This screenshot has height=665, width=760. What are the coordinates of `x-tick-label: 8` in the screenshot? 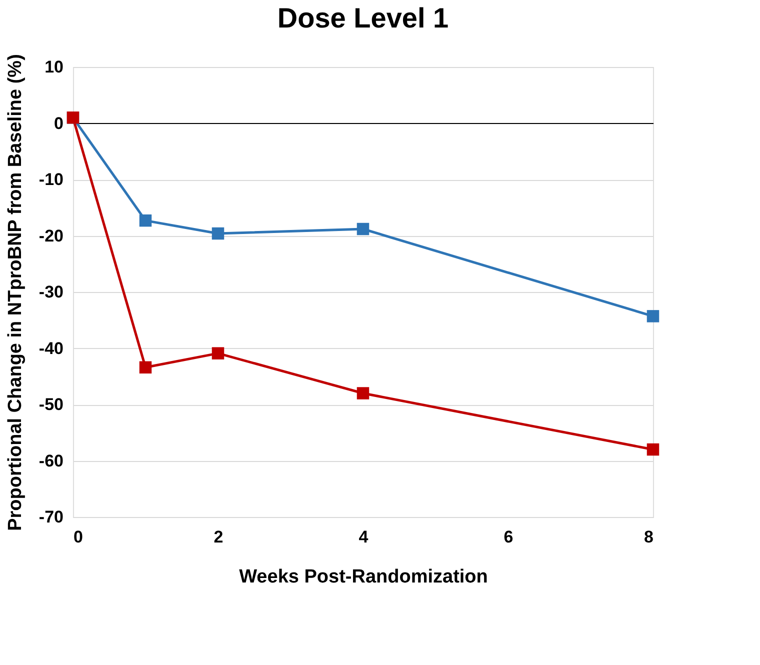 It's located at (649, 537).